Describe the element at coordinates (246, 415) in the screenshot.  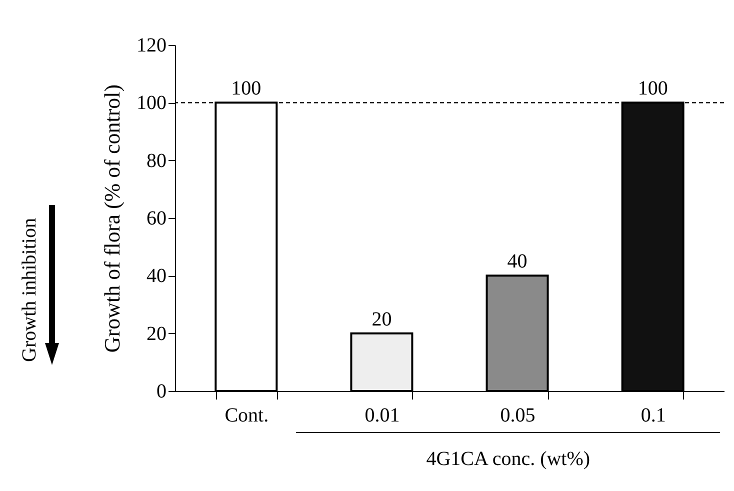
I see `x-tick-label: Cont.` at that location.